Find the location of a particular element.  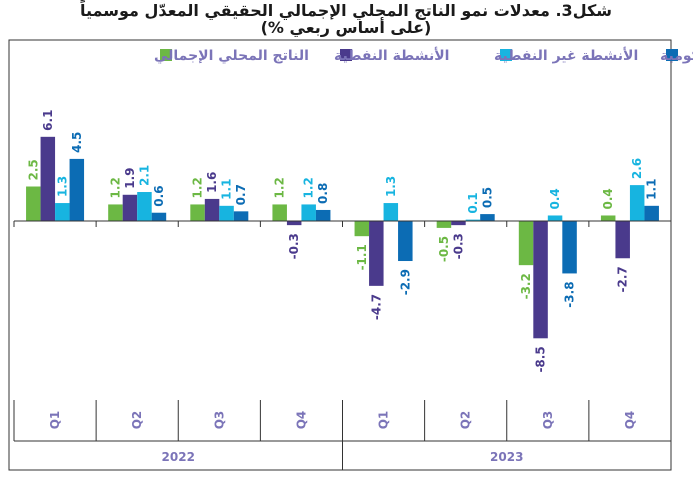

value-label-gdp-5: -0.5 is located at coordinates (444, 249).